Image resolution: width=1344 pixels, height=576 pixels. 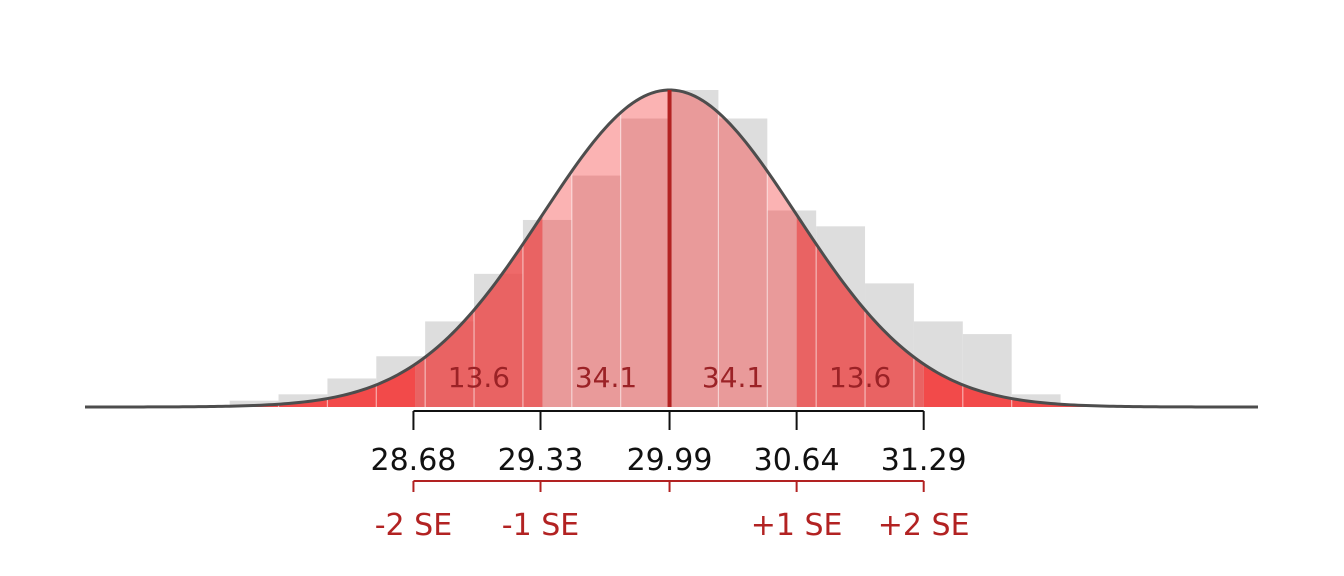 I want to click on region-percent-labels: 13.6 34.1 34.1 13.6, so click(x=670, y=377).